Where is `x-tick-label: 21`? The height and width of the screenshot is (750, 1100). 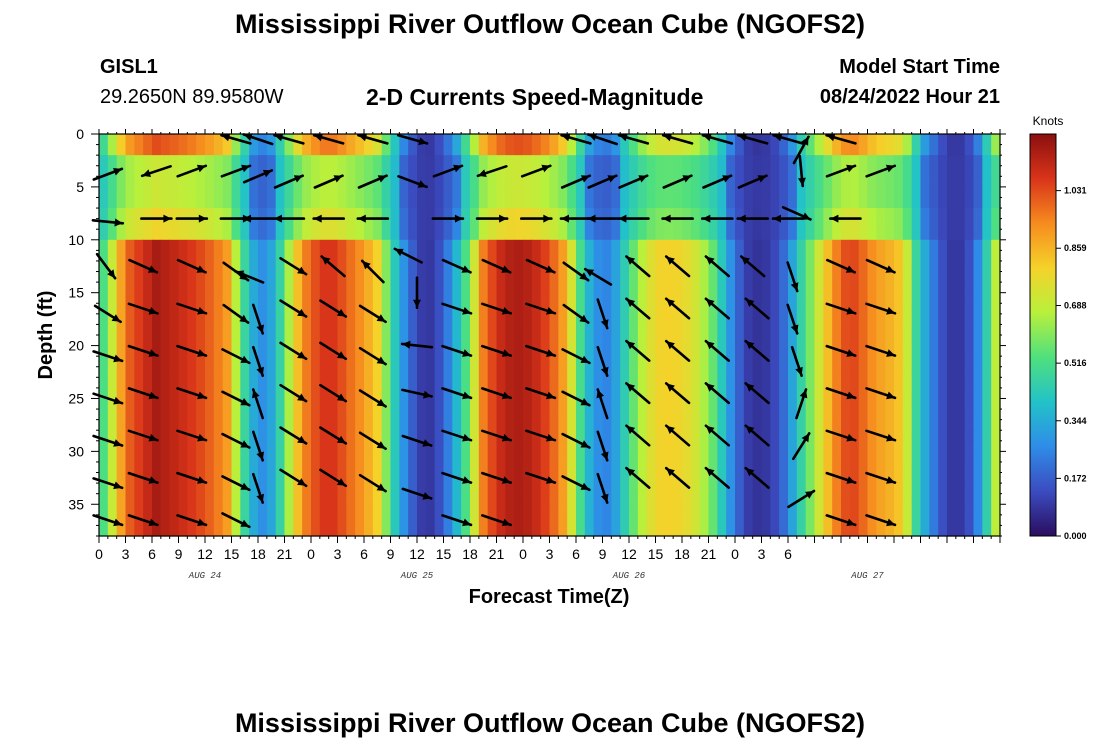 x-tick-label: 21 is located at coordinates (285, 554).